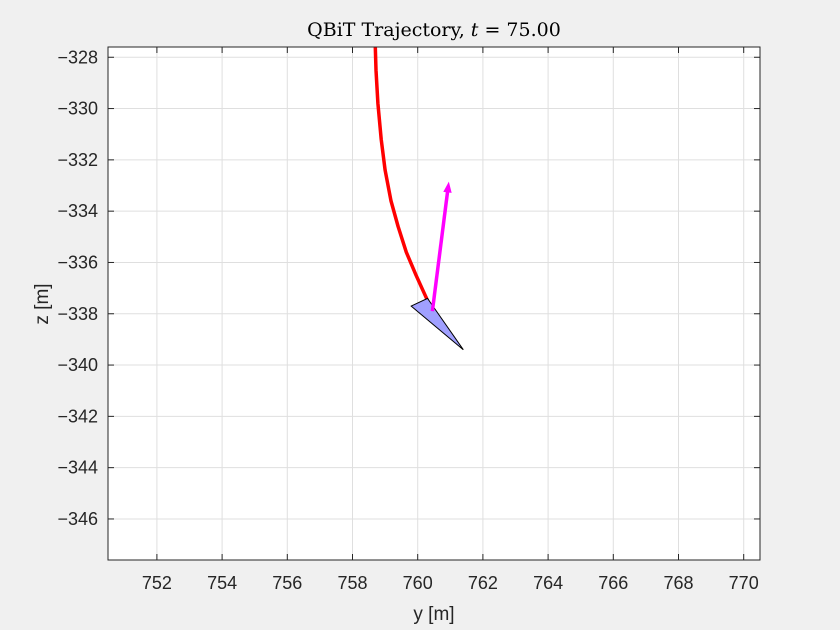  Describe the element at coordinates (77, 468) in the screenshot. I see `y-tick-label: −344` at that location.